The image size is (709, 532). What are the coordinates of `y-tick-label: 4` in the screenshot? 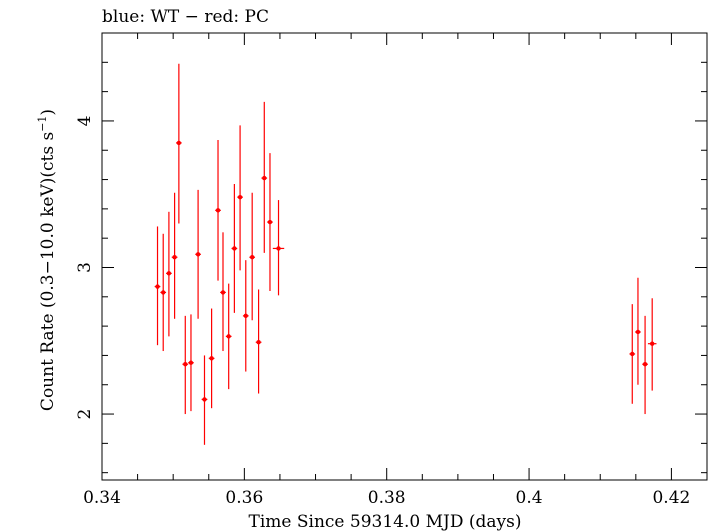 It's located at (85, 121).